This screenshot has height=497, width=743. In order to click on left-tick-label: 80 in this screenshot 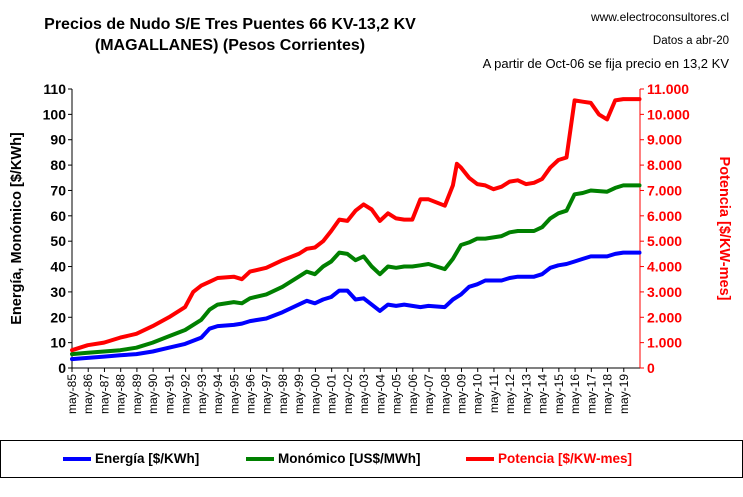, I will do `click(58, 165)`.